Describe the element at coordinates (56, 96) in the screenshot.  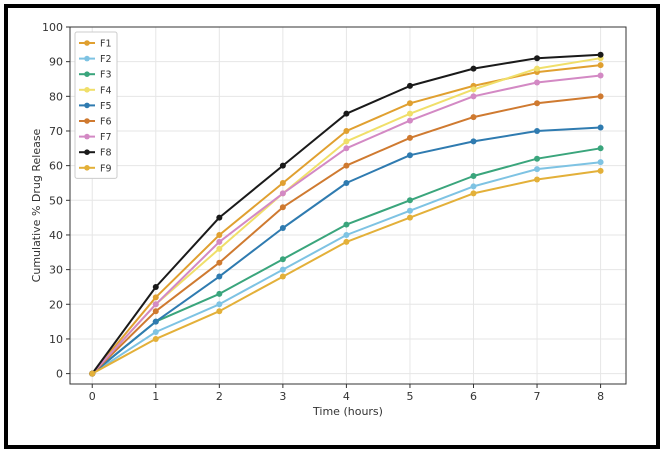
I see `y-tick-label: 80` at that location.